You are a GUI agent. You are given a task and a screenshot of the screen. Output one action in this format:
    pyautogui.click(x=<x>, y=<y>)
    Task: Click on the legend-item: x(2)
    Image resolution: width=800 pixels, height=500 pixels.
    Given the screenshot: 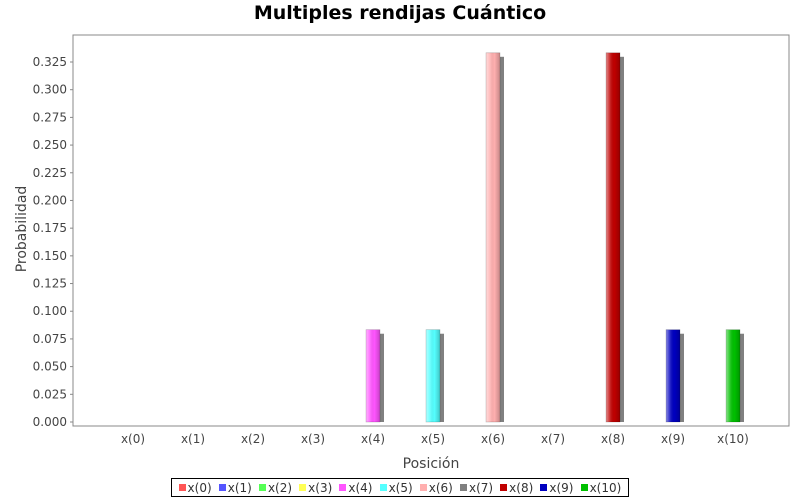 What is the action you would take?
    pyautogui.click(x=275, y=487)
    